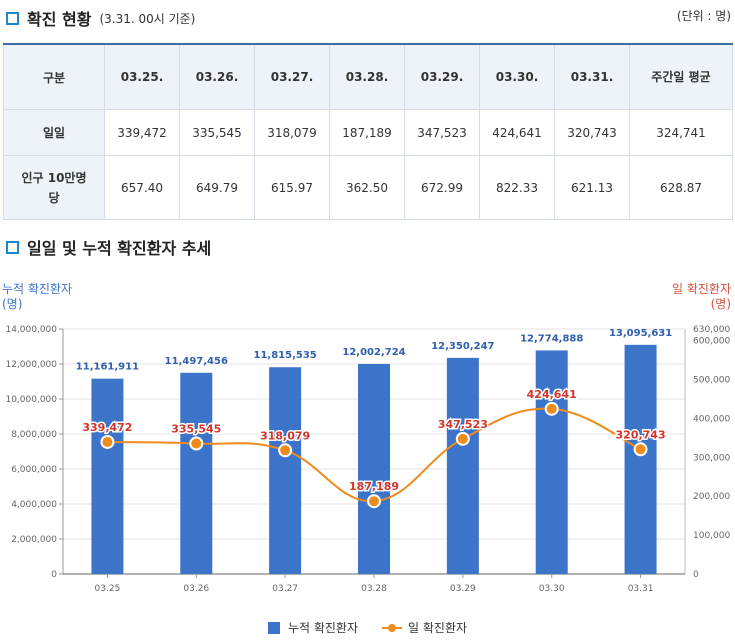 The image size is (735, 641). What do you see at coordinates (217, 132) in the screenshot?
I see `table-cell: 335,545` at bounding box center [217, 132].